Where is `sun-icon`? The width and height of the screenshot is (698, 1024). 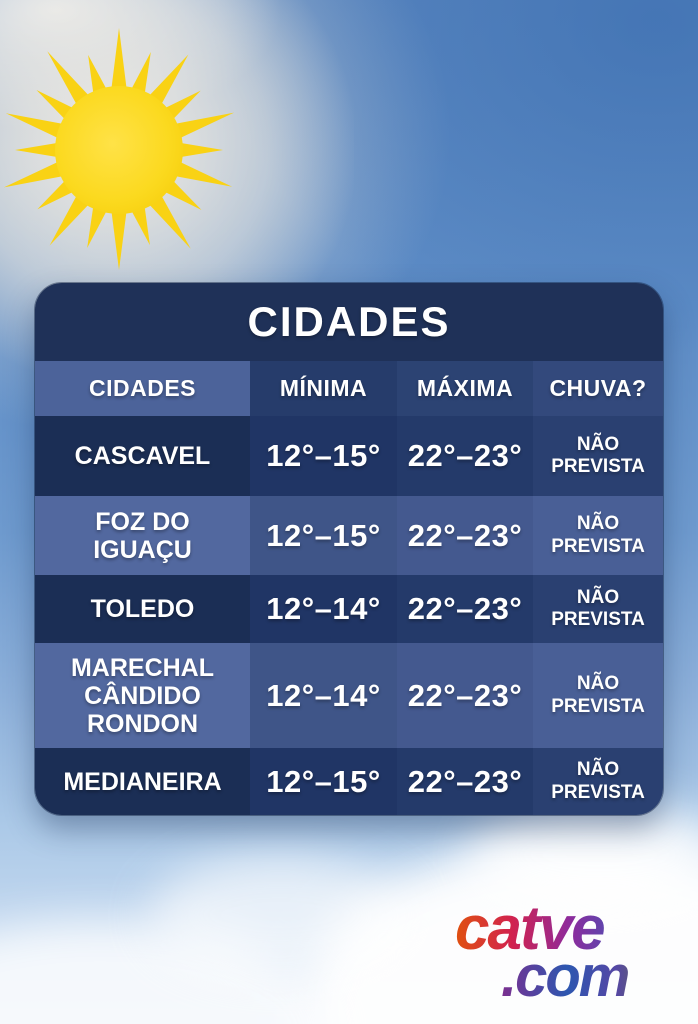 sun-icon is located at coordinates (119, 149).